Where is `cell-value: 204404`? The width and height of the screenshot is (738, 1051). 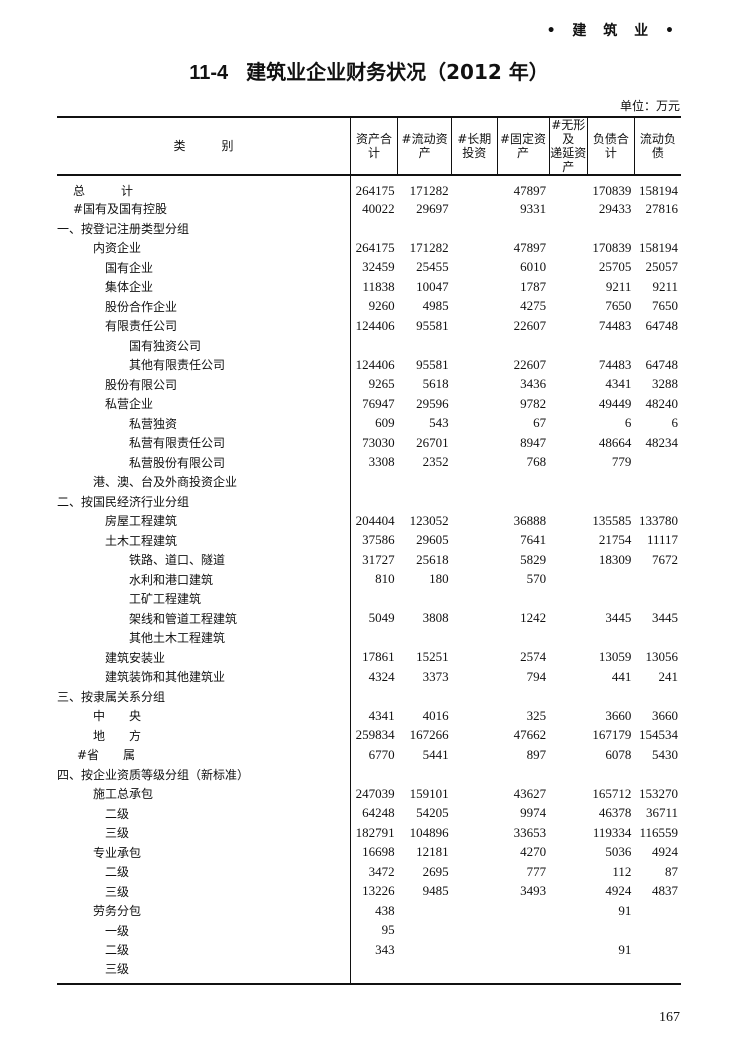
cell-value: 204404 is located at coordinates (375, 520).